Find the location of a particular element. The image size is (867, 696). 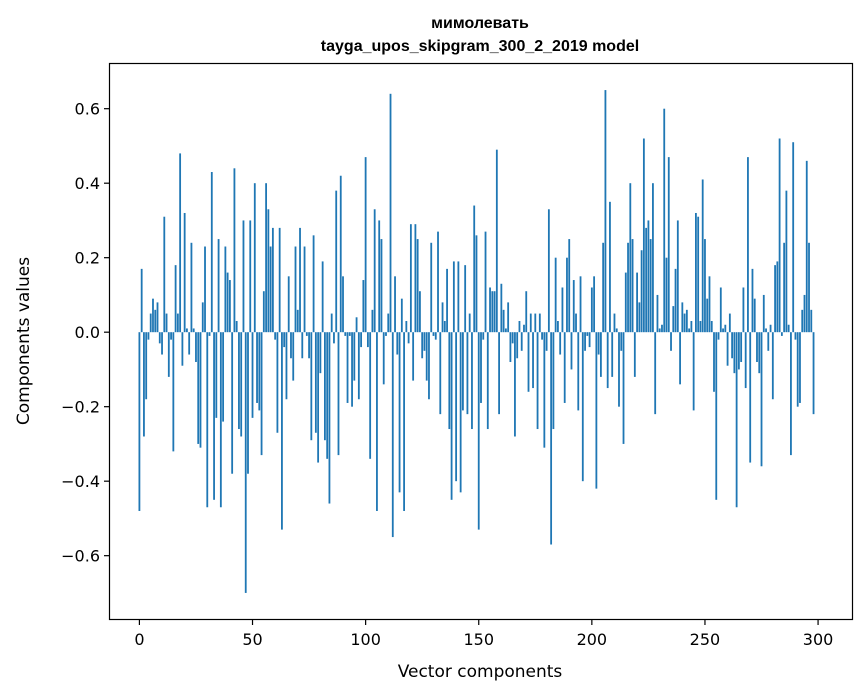

x-axis-label: Vector components is located at coordinates (480, 672).